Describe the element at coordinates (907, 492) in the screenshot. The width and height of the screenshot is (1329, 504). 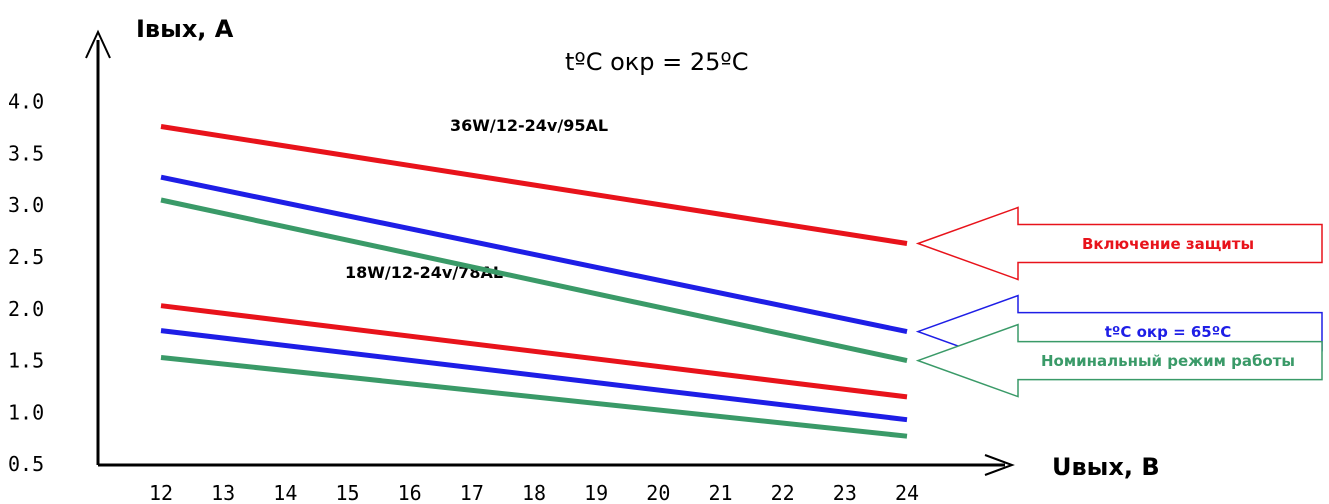
I see `x-tick-label: 24` at that location.